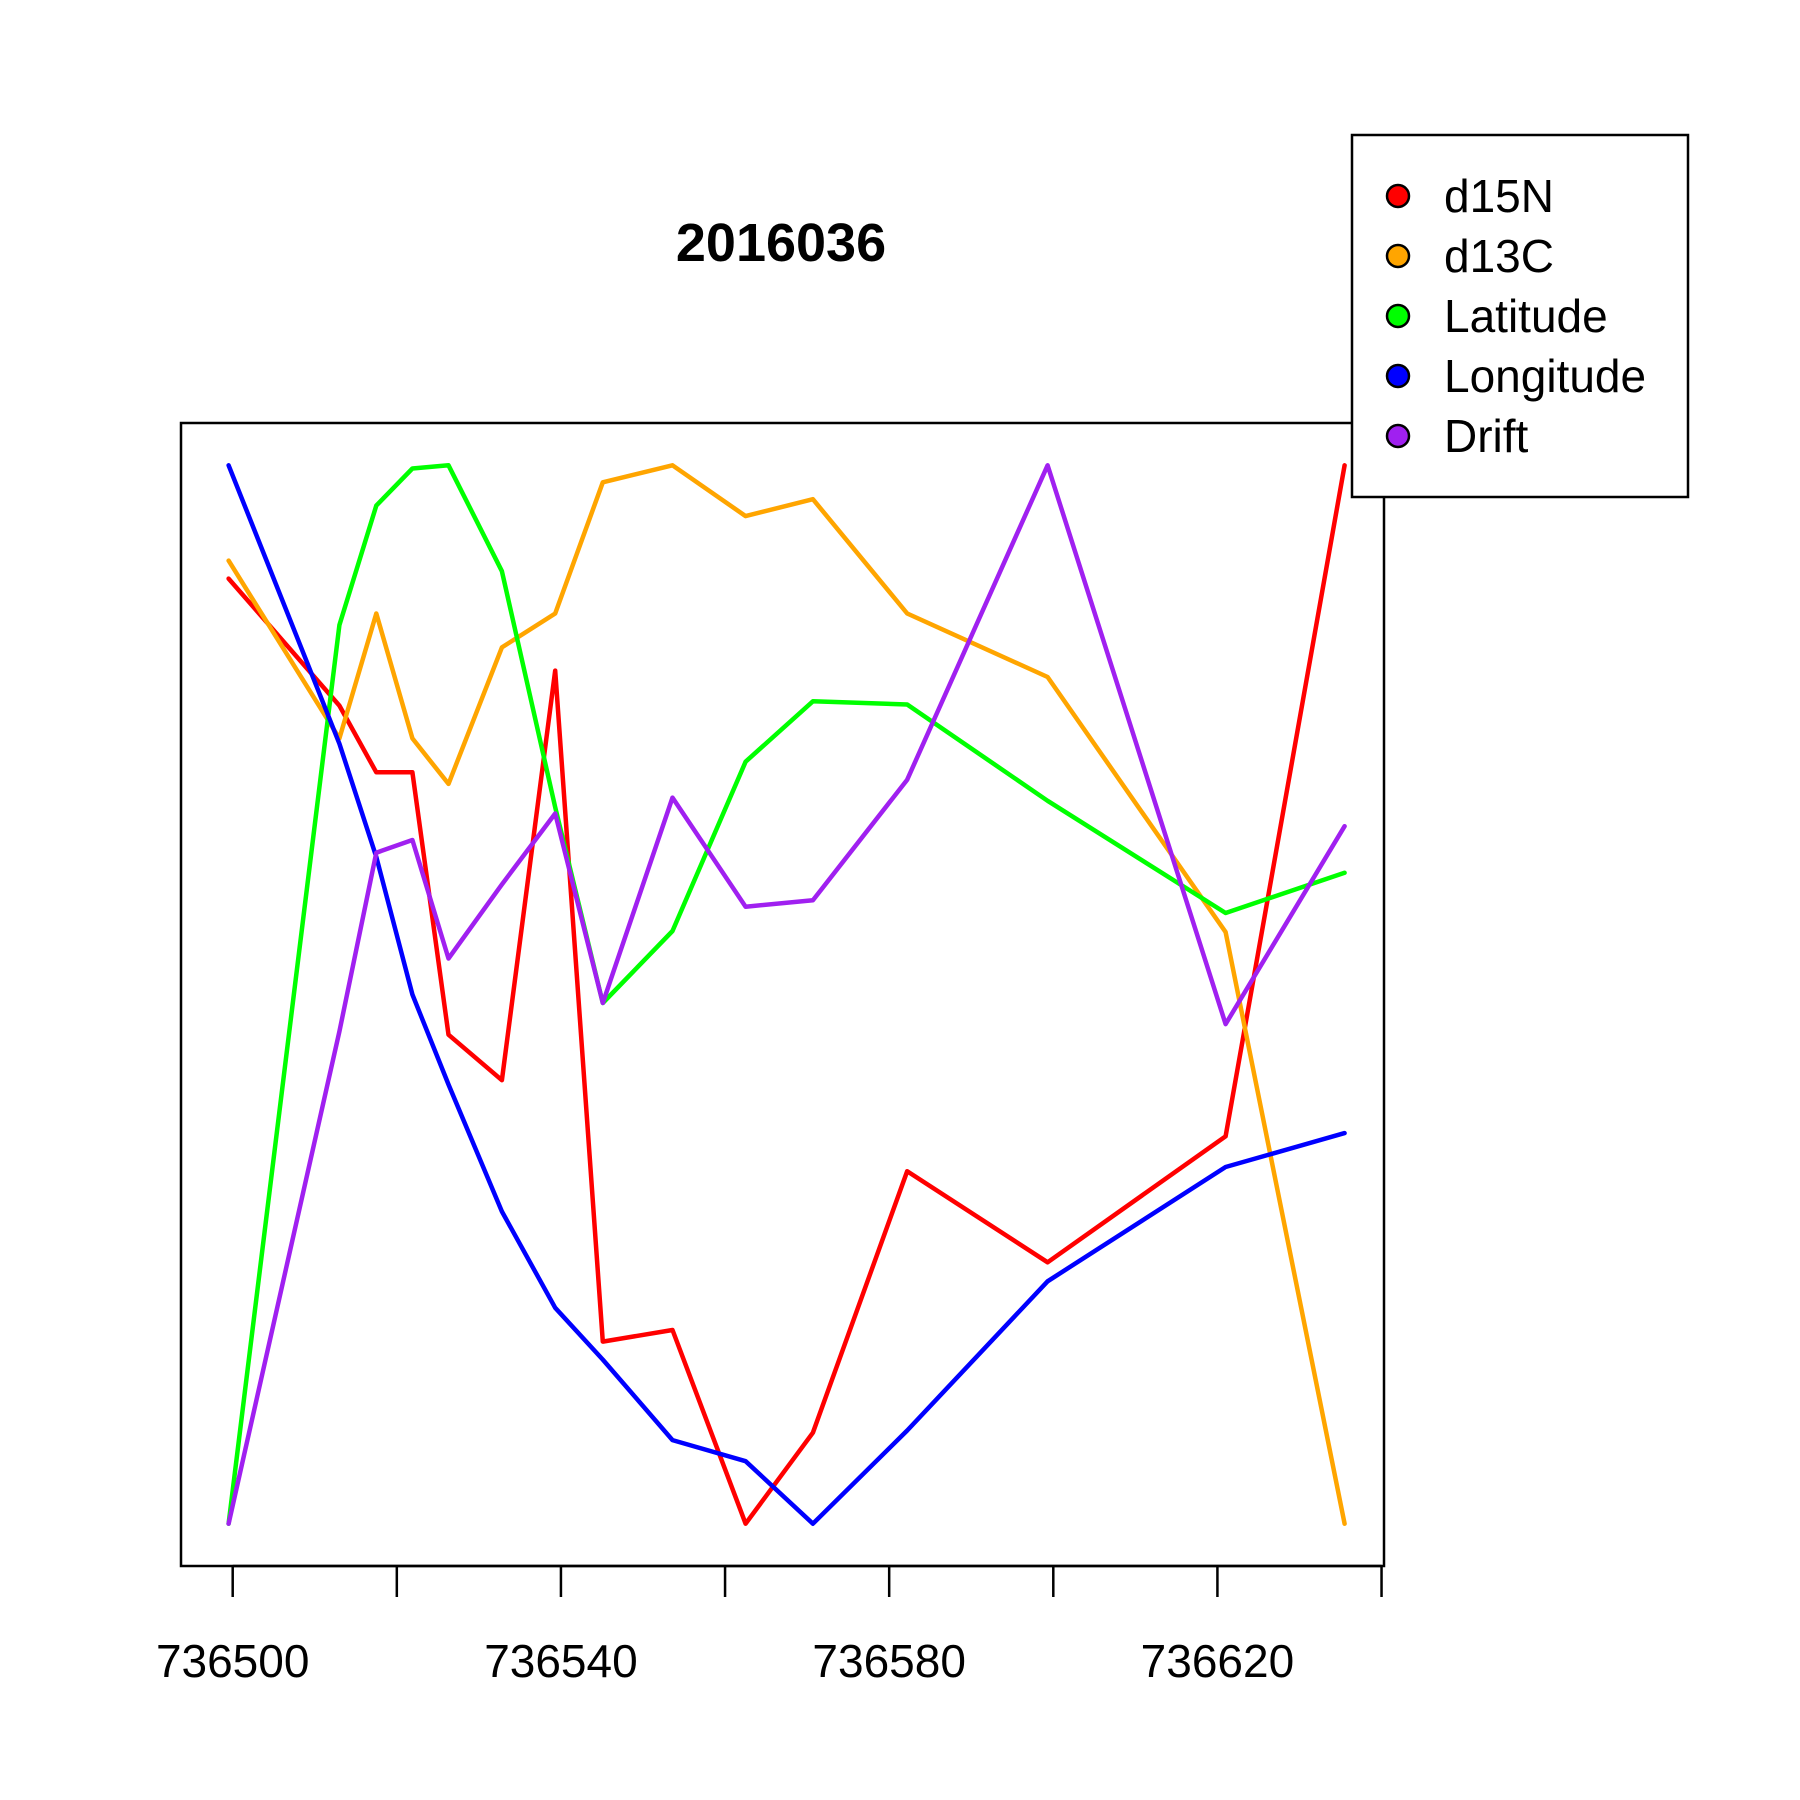  I want to click on legend-label-latitude: Latitude, so click(1526, 316).